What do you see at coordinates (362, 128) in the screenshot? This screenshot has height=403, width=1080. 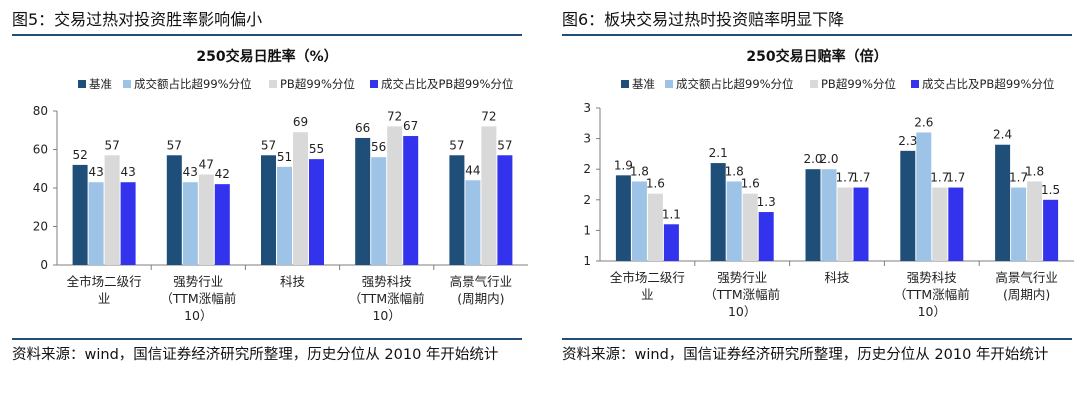 I see `data-label: 66` at bounding box center [362, 128].